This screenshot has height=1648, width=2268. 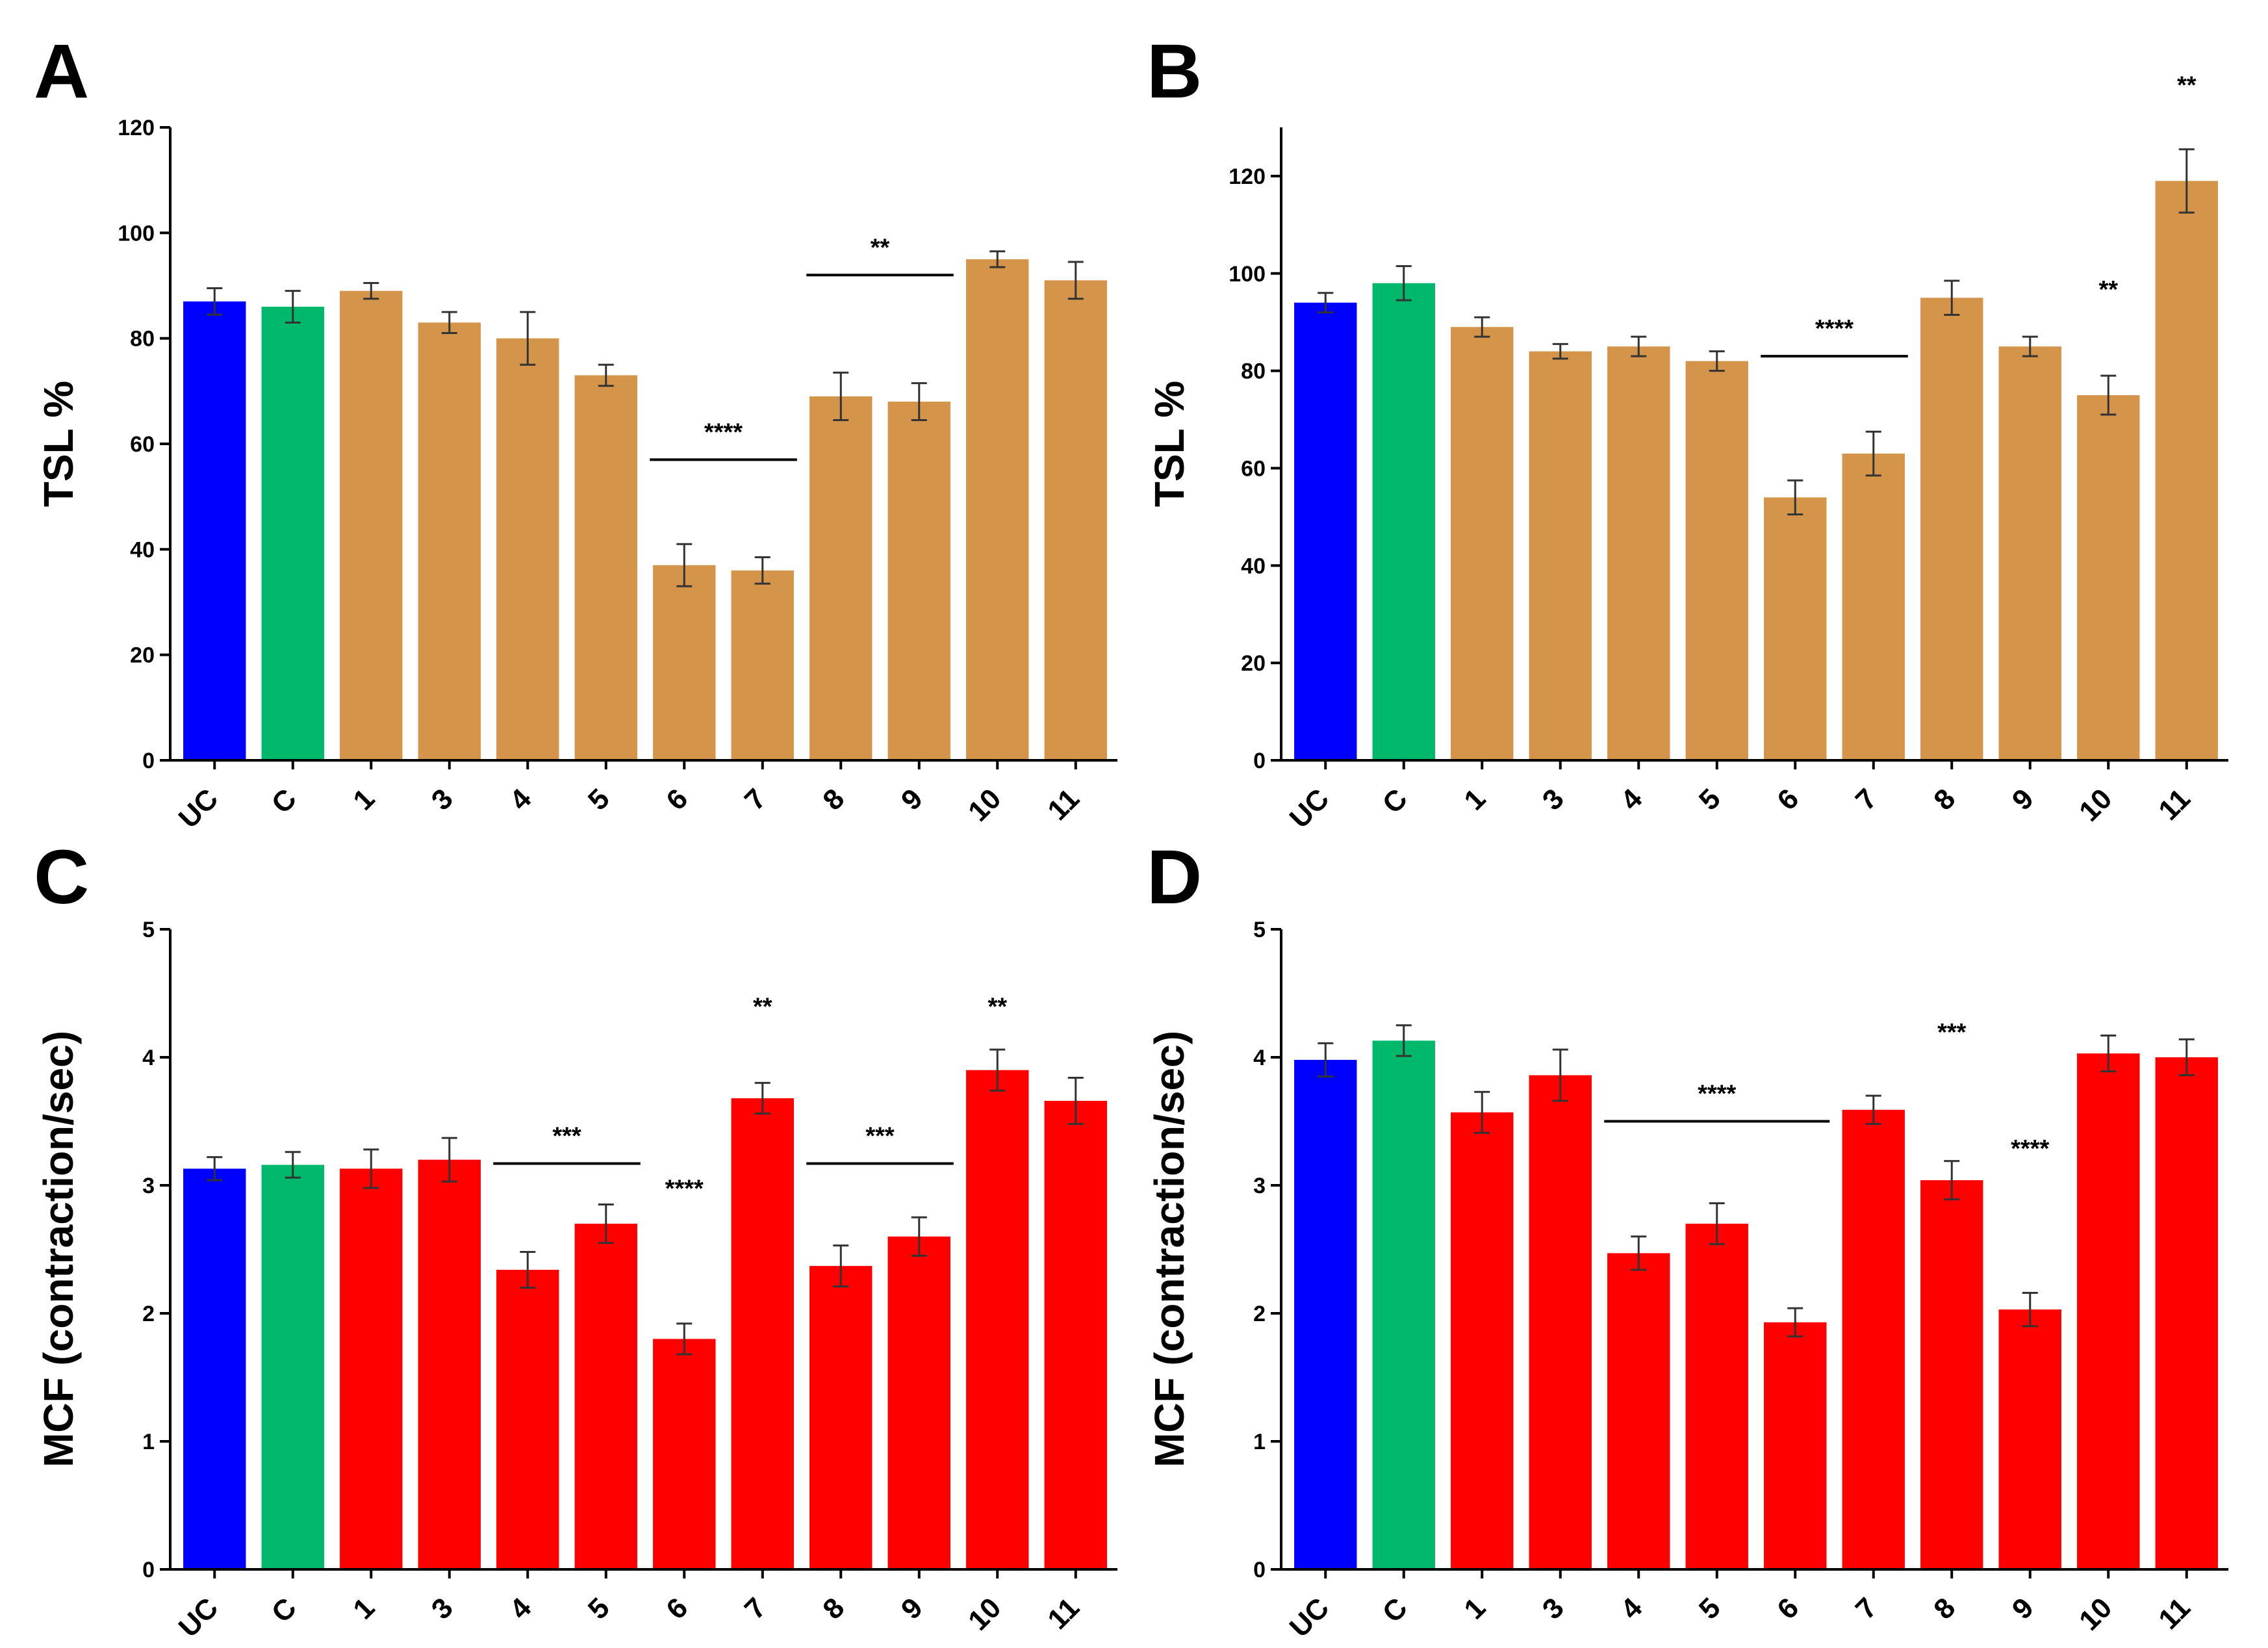 I want to click on bar-c, so click(x=292, y=1367).